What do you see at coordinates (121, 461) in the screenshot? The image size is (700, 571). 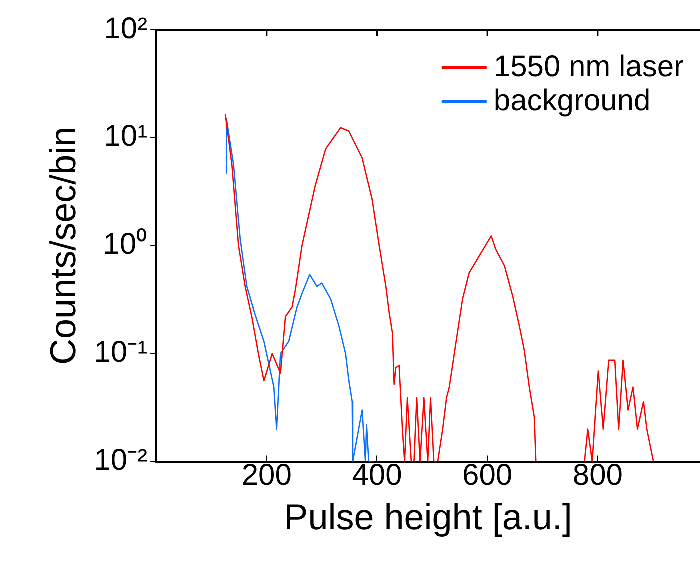 I see `y-tick-label: 10⁻²` at bounding box center [121, 461].